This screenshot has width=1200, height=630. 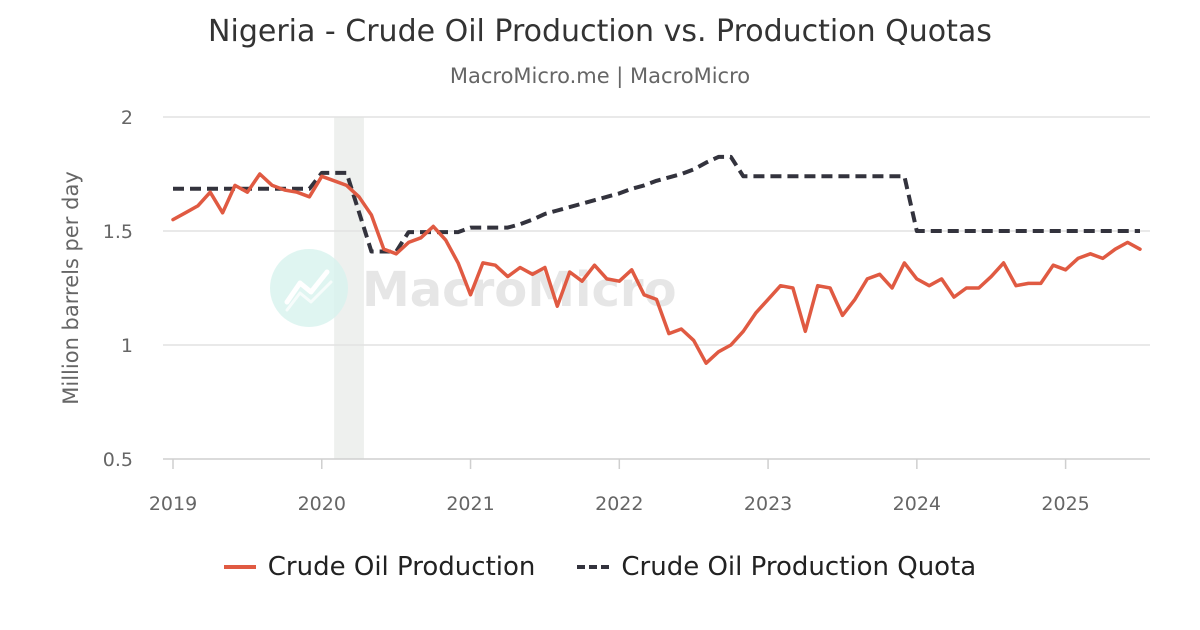 What do you see at coordinates (600, 76) in the screenshot?
I see `chart-subtitle: MacroMicro.me | MacroMicro` at bounding box center [600, 76].